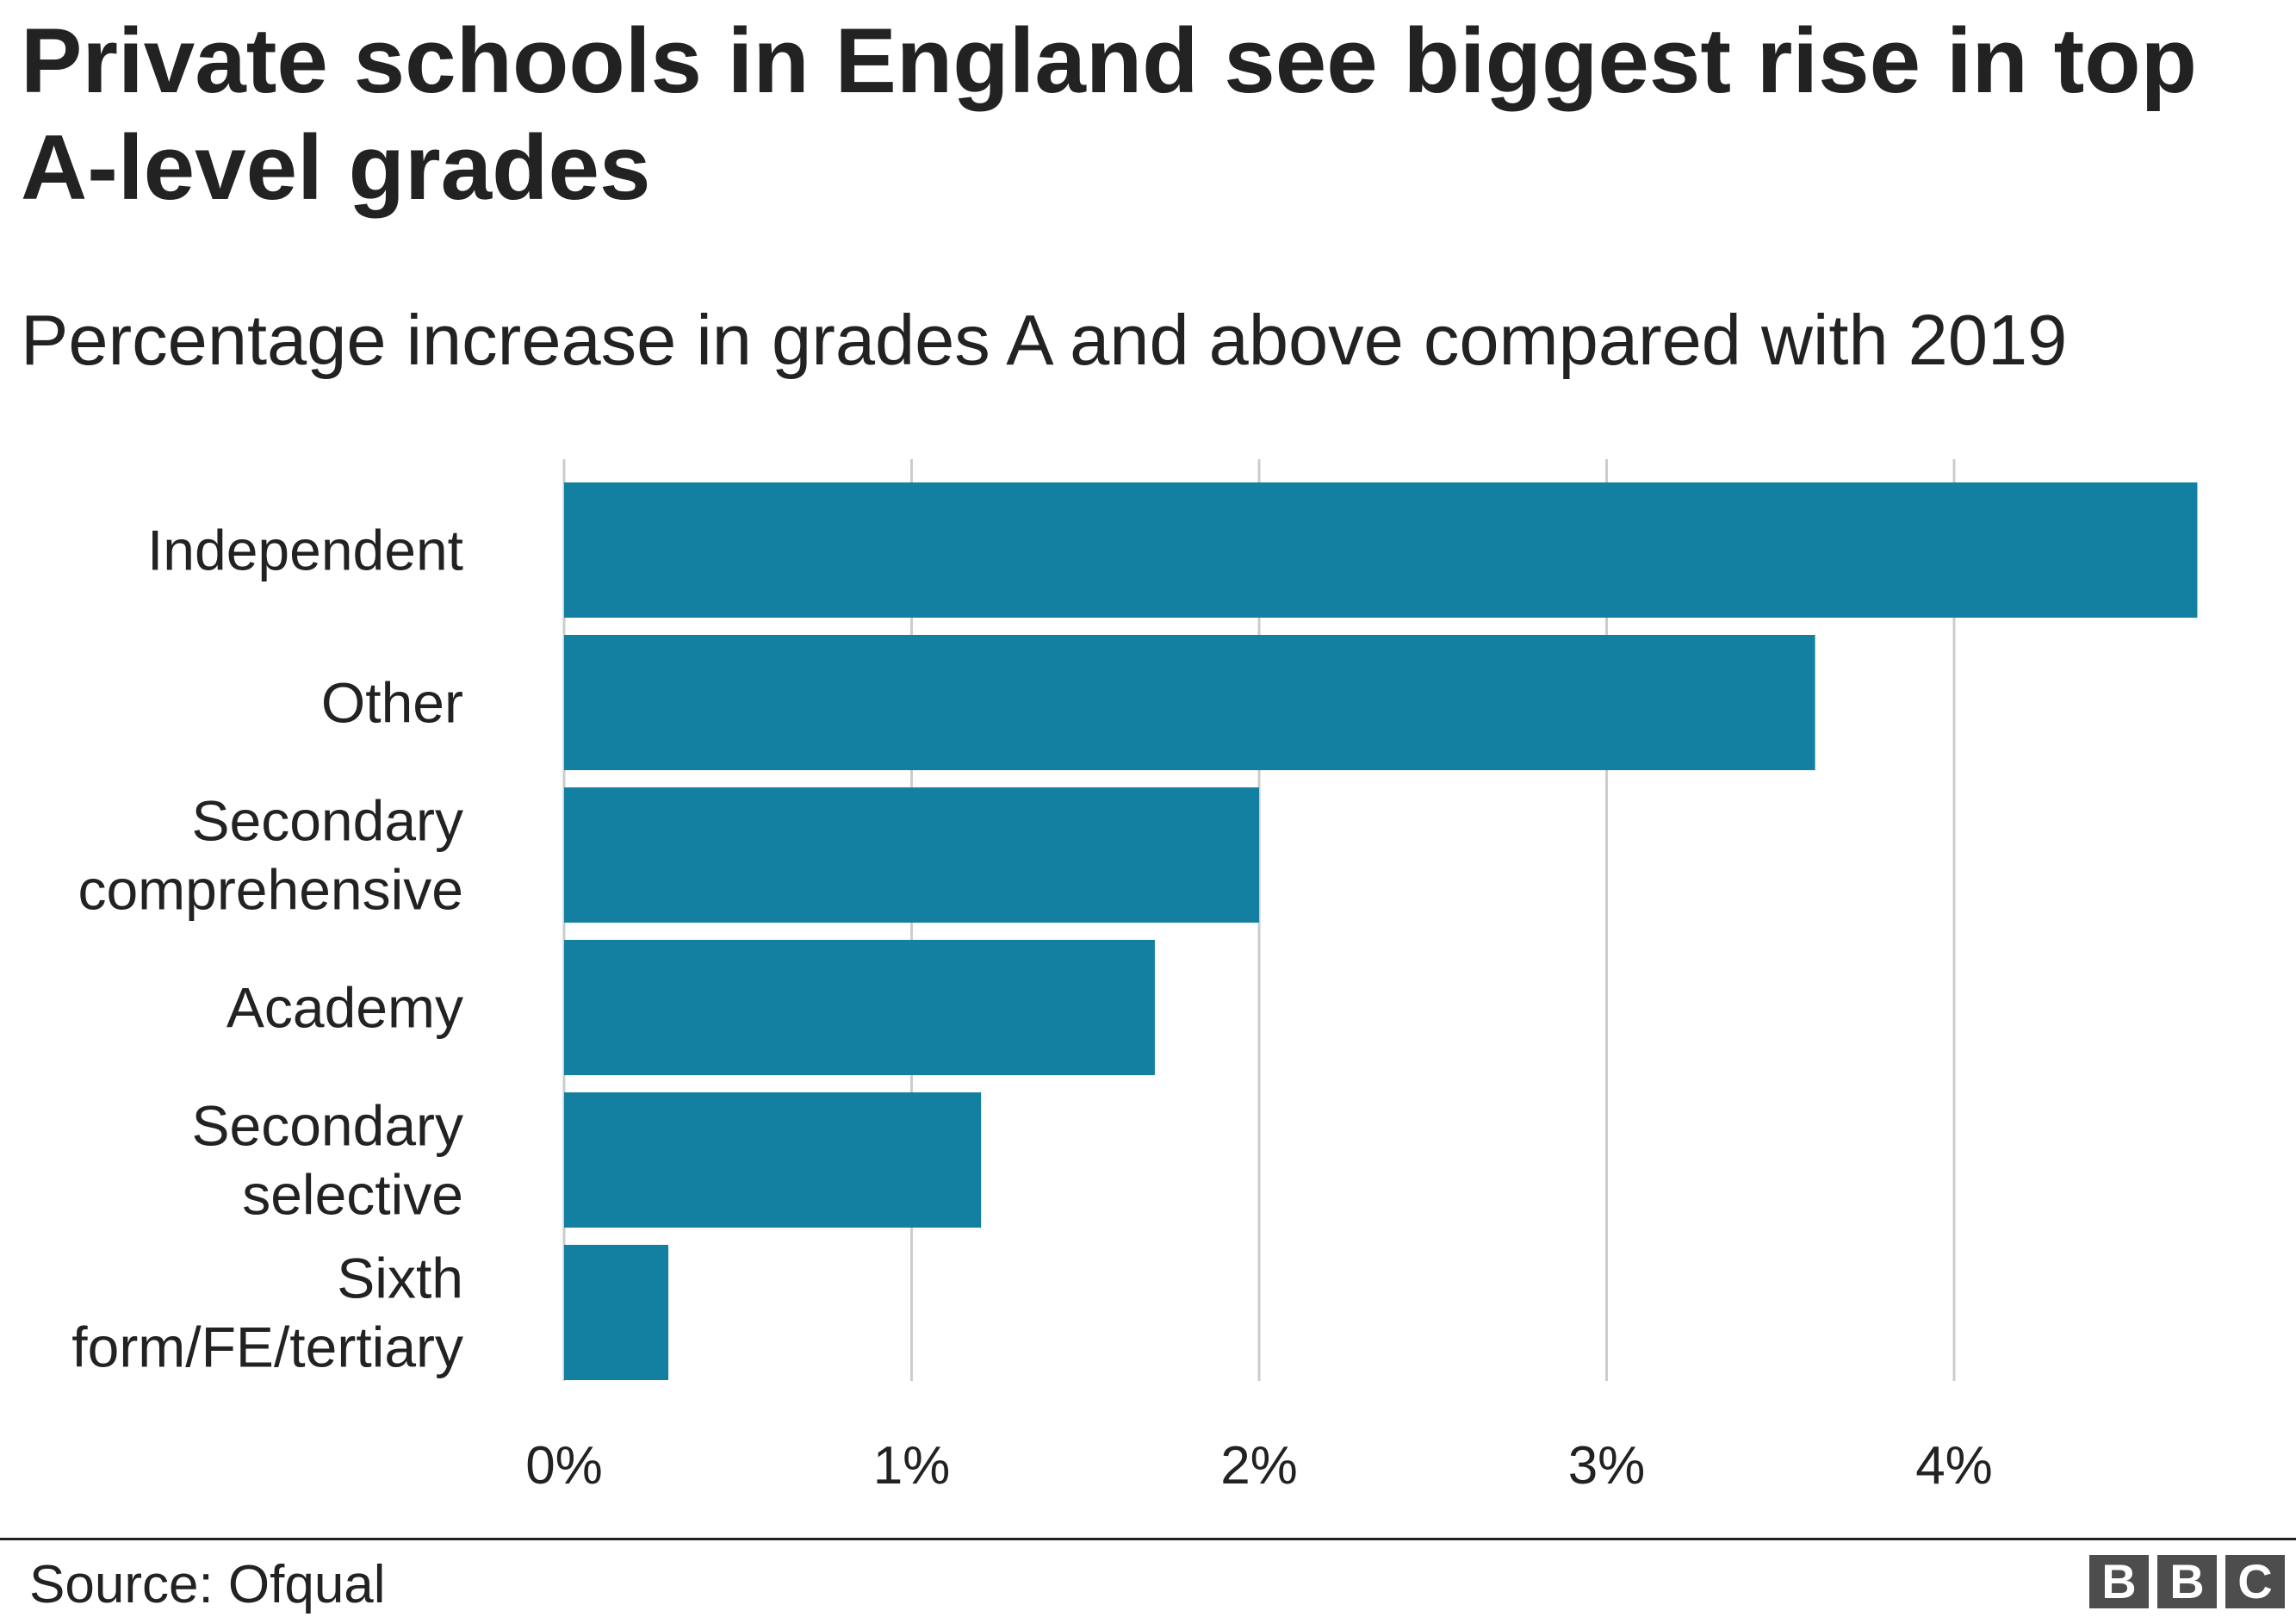 The width and height of the screenshot is (2296, 1617). Describe the element at coordinates (267, 1313) in the screenshot. I see `category-label: Sixth form/FE/tertiary` at that location.